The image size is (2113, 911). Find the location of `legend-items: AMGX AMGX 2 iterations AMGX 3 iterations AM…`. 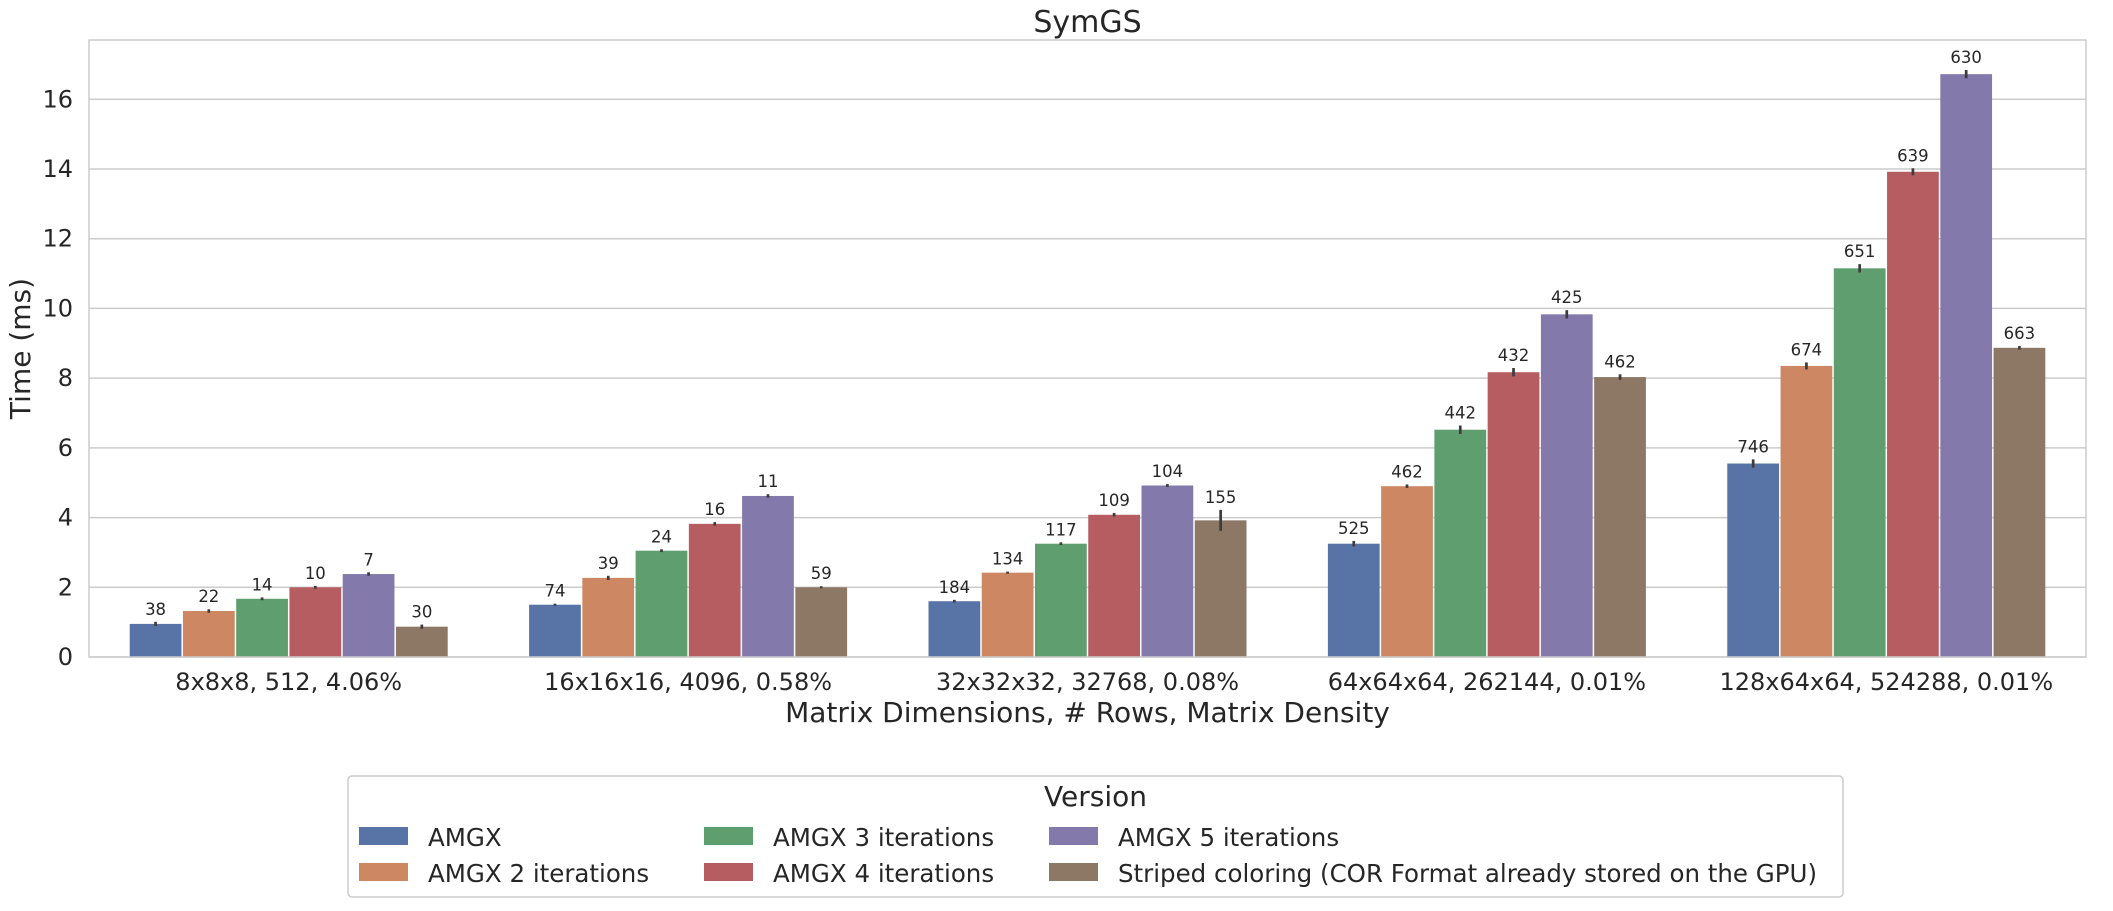

legend-items: AMGX AMGX 2 iterations AMGX 3 iterations AM… is located at coordinates (1088, 855).